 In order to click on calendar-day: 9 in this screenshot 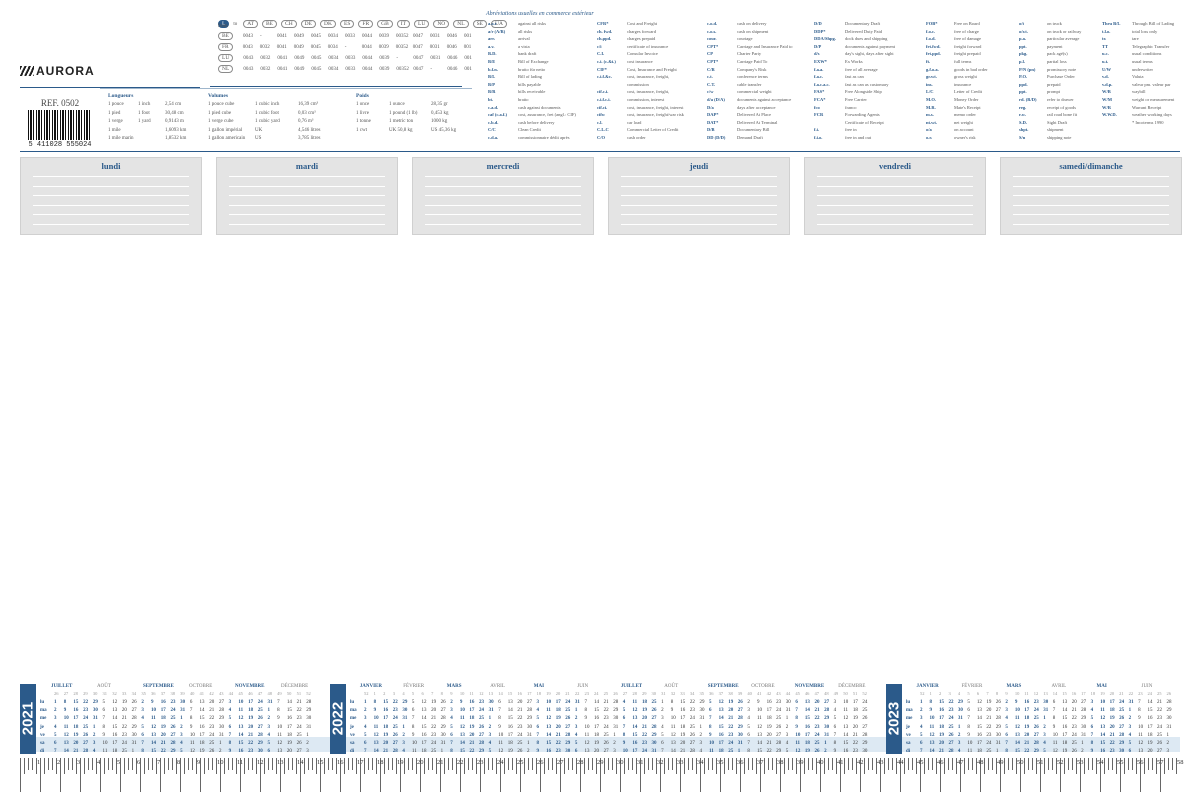, I will do `click(499, 727)`.